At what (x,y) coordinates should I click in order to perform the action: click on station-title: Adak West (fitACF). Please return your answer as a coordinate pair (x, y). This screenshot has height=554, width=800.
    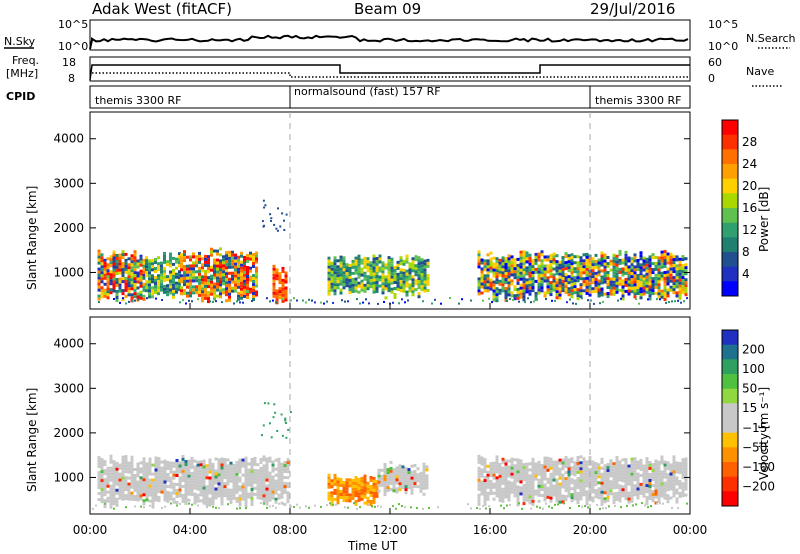
    Looking at the image, I should click on (162, 9).